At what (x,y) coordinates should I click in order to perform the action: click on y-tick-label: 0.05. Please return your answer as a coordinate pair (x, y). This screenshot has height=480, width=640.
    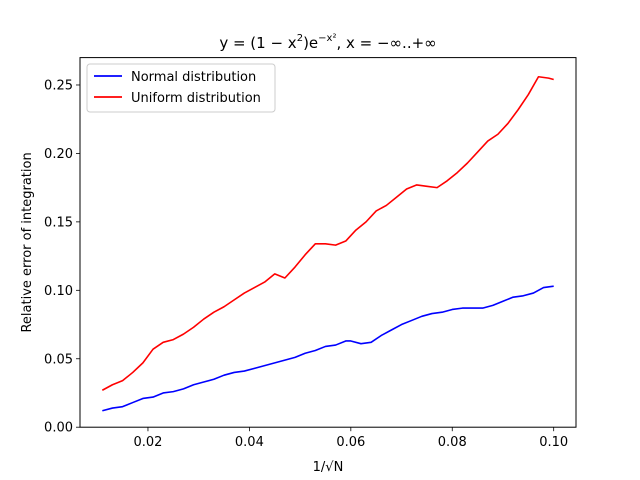
    Looking at the image, I should click on (58, 359).